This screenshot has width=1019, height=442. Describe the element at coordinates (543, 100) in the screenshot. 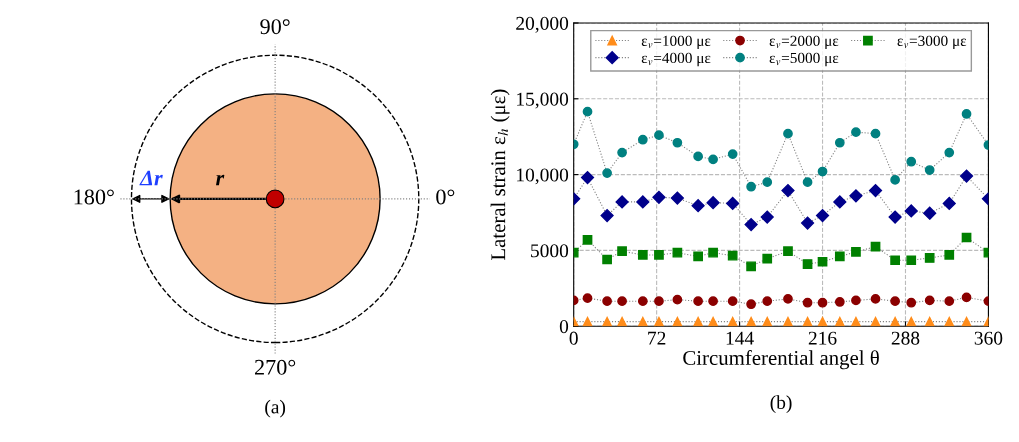

I see `y-tick-label: 15,000` at that location.